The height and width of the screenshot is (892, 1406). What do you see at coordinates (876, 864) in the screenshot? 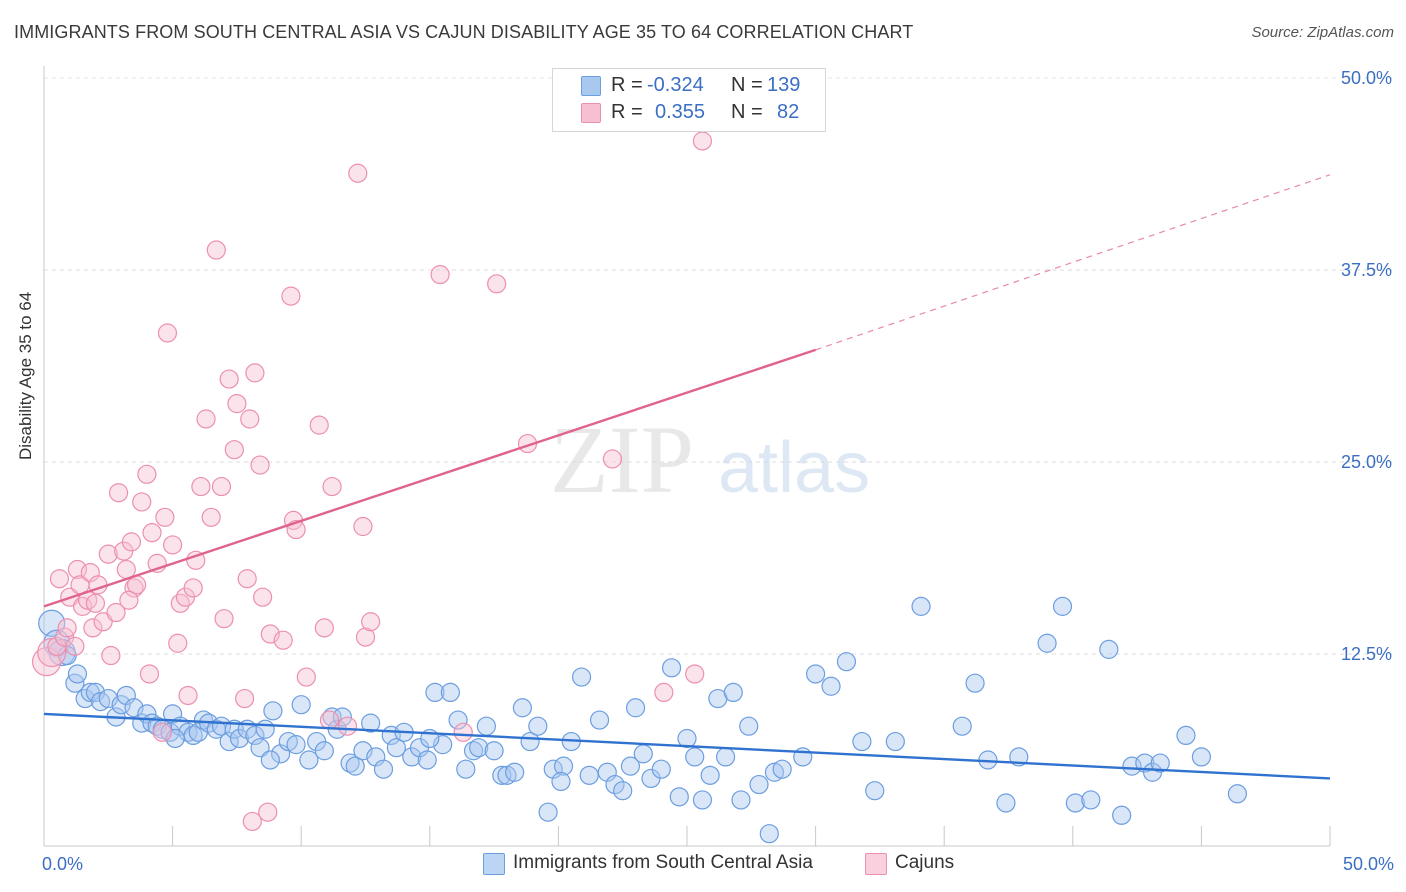
I see `bottom-legend-swatch-pink` at bounding box center [876, 864].